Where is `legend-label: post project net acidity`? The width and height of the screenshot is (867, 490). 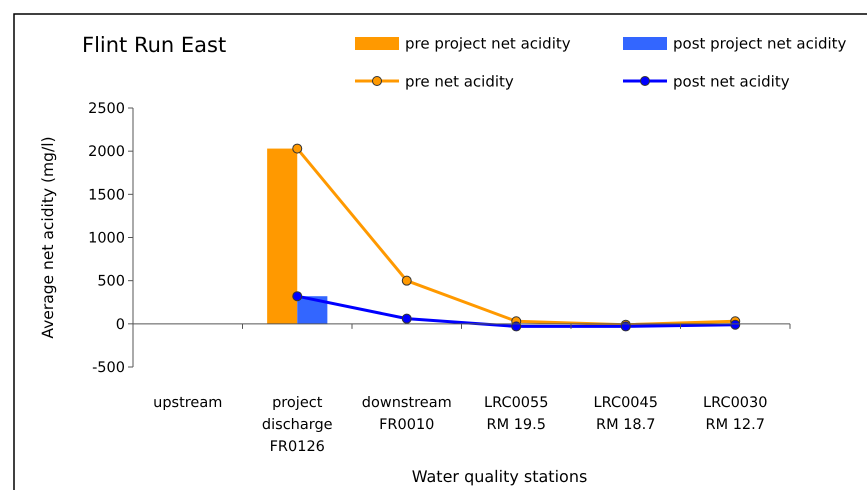
legend-label: post project net acidity is located at coordinates (760, 43).